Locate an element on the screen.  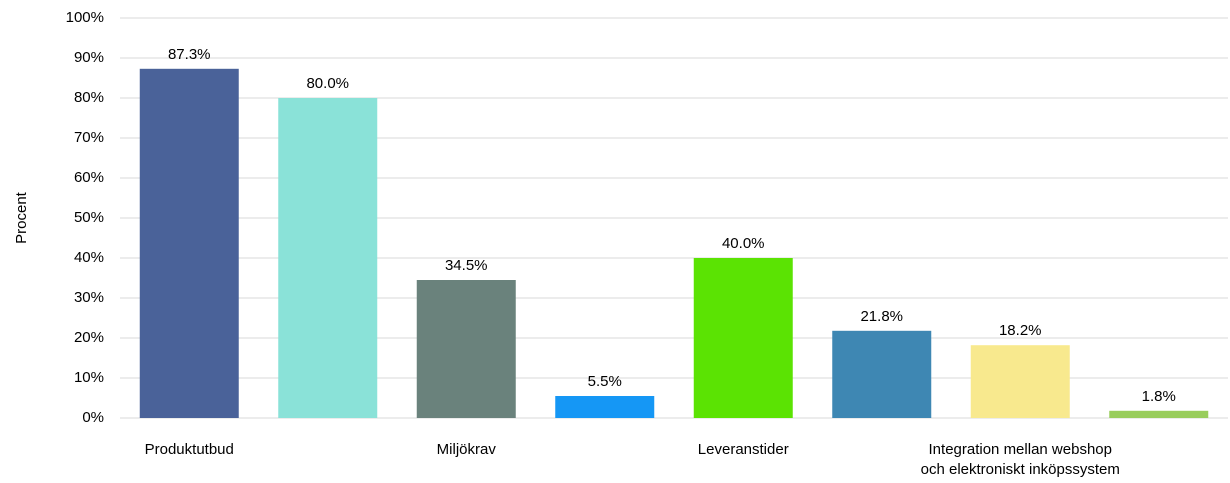
y-tick-label: 20% is located at coordinates (89, 337).